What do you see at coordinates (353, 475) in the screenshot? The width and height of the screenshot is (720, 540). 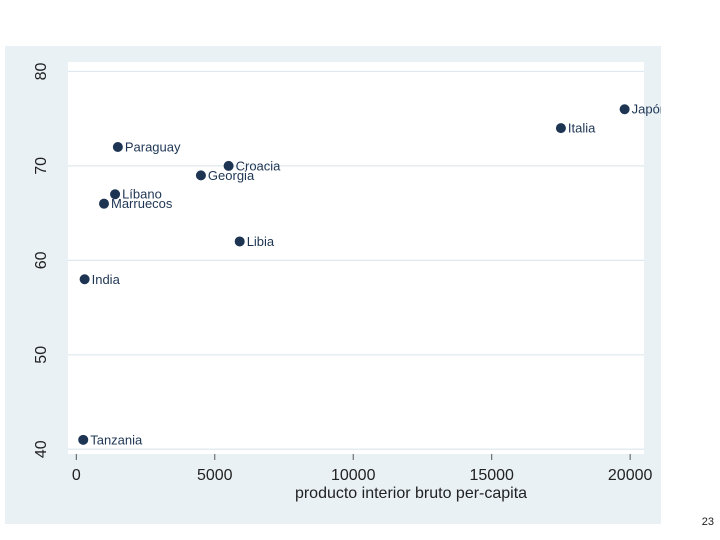 I see `x-tick-label: 10000` at bounding box center [353, 475].